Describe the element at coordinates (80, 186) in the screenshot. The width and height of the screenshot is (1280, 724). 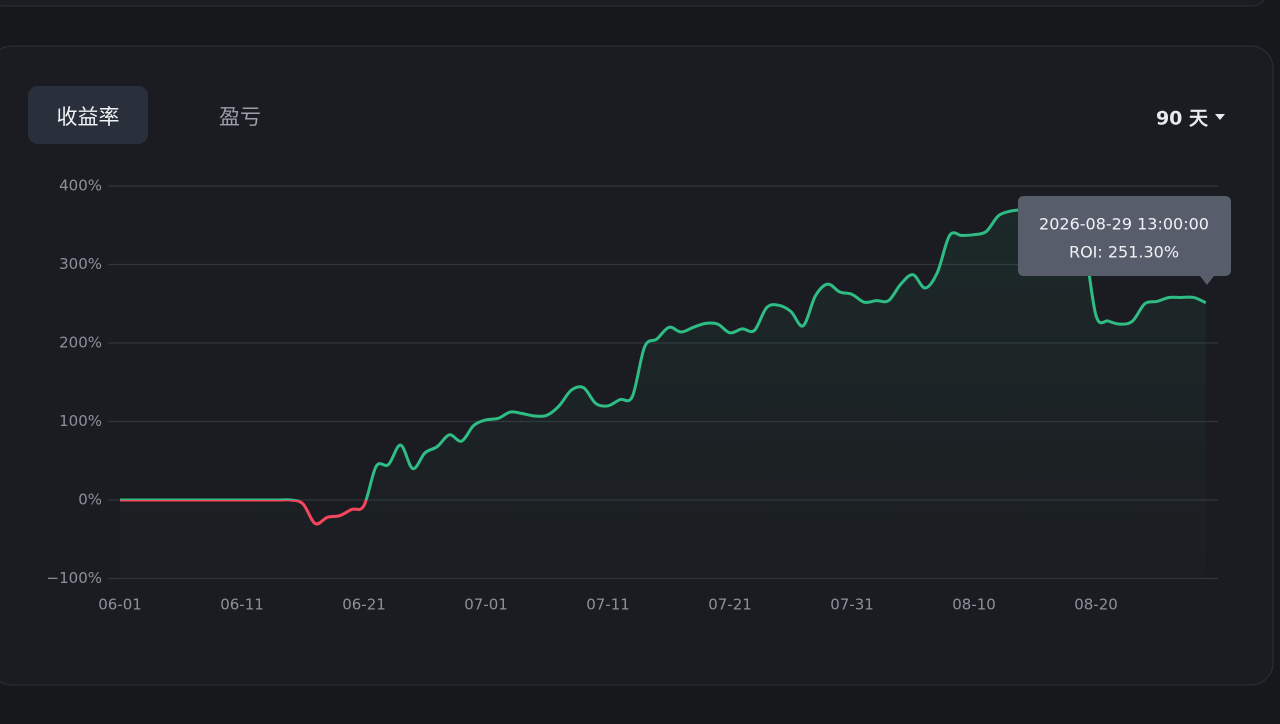
I see `y-tick-label: 400%` at that location.